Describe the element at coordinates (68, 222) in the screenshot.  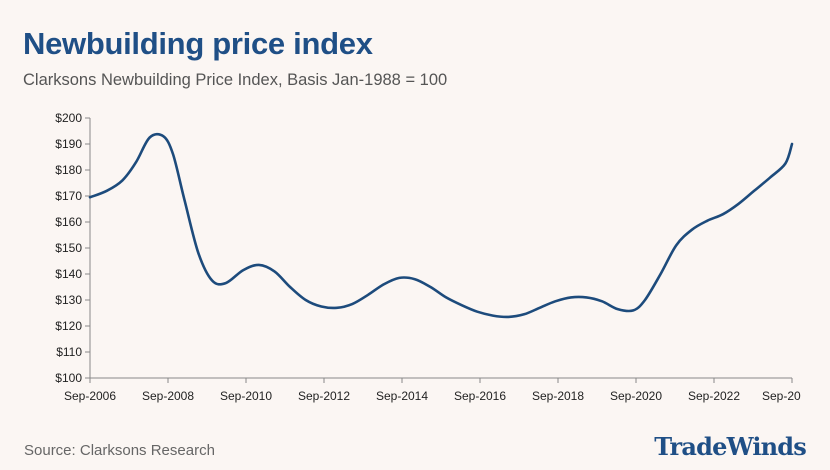
I see `y-tick-label: $160` at that location.